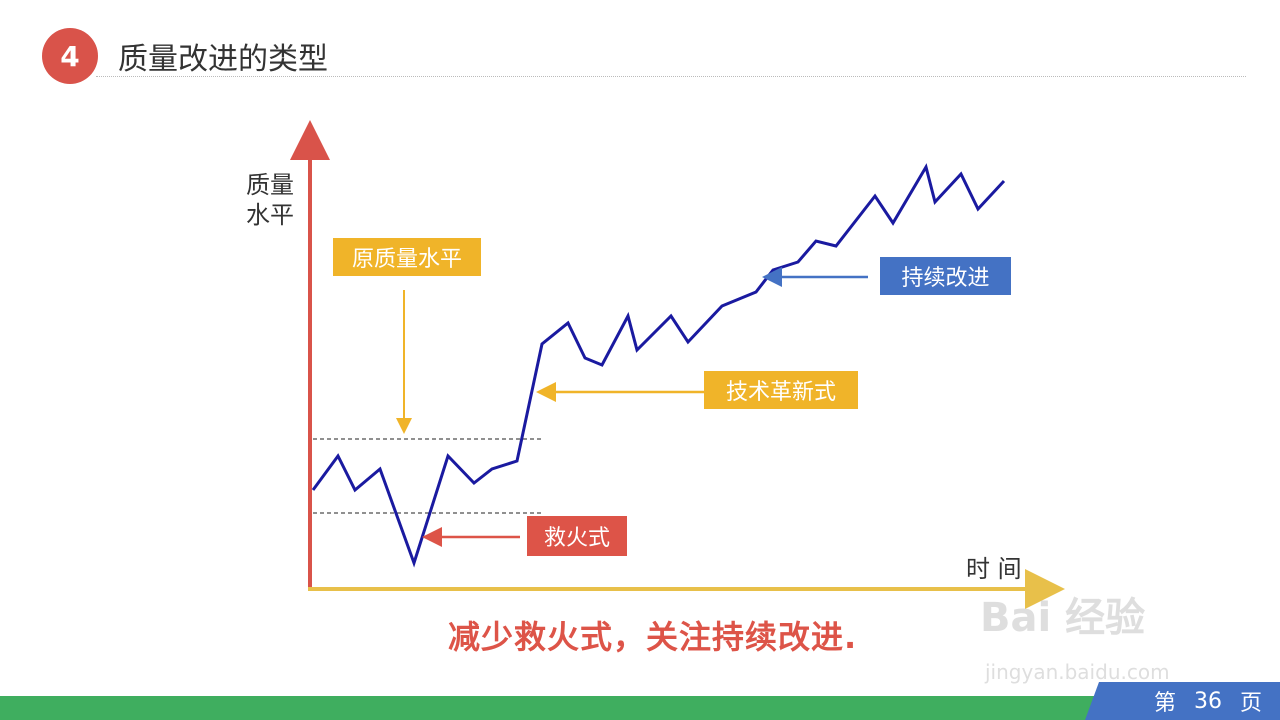  I want to click on continuous-tag: 持续改进, so click(945, 276).